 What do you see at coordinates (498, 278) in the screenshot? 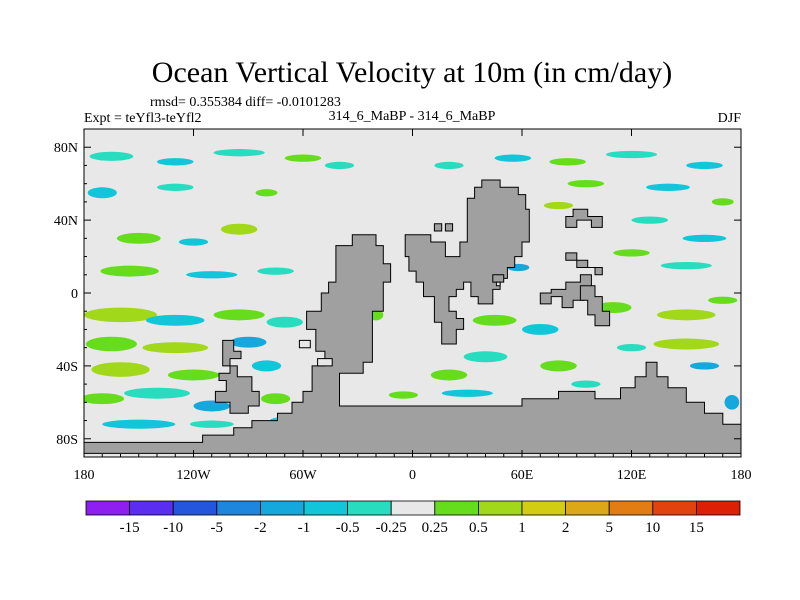
I see `land-east-coast-inlet` at bounding box center [498, 278].